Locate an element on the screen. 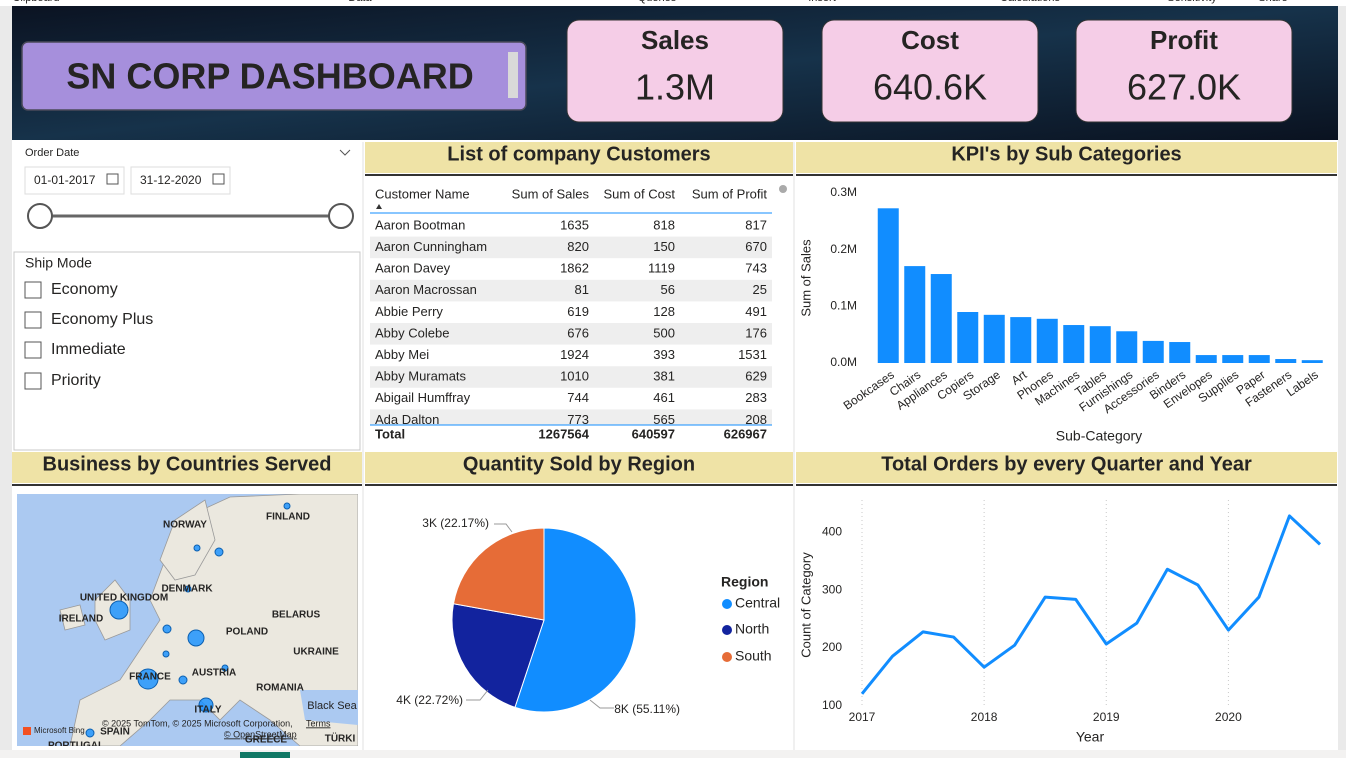  row-band is located at coordinates (571, 417).